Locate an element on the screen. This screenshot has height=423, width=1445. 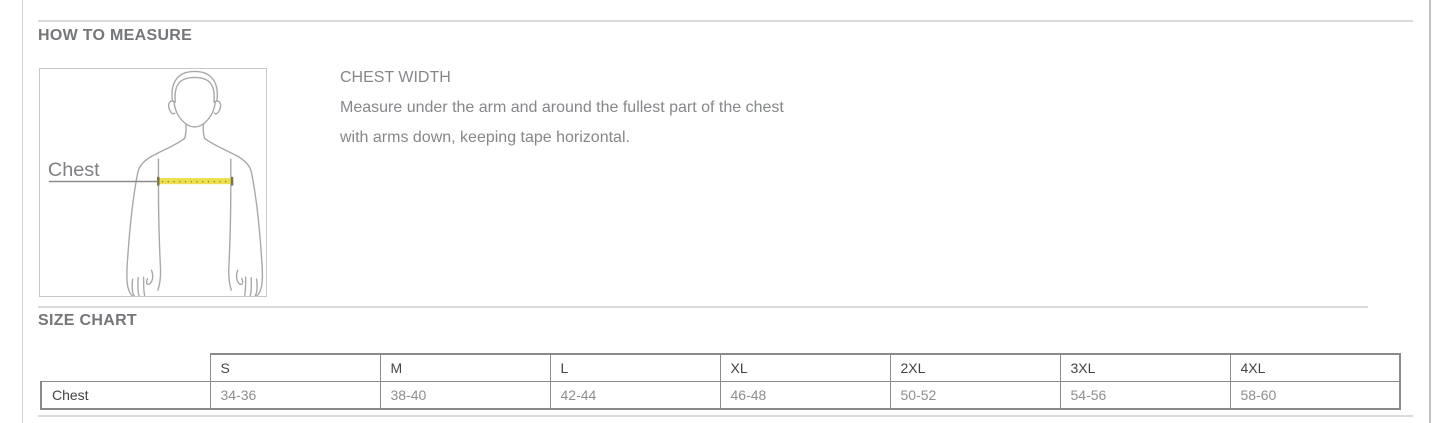
tape-measure-highlight is located at coordinates (195, 181).